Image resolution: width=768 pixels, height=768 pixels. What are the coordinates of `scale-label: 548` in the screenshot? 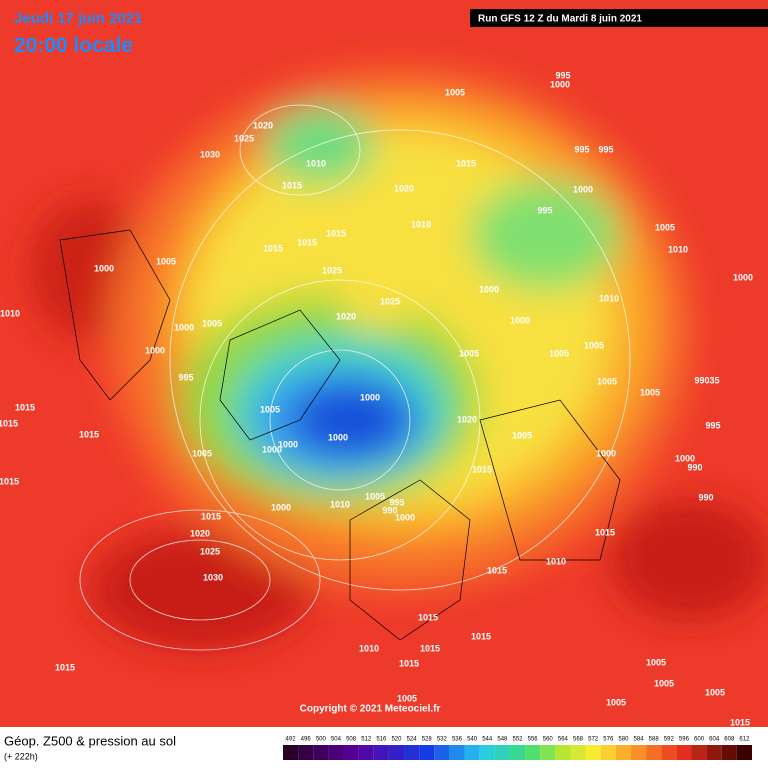 It's located at (502, 740).